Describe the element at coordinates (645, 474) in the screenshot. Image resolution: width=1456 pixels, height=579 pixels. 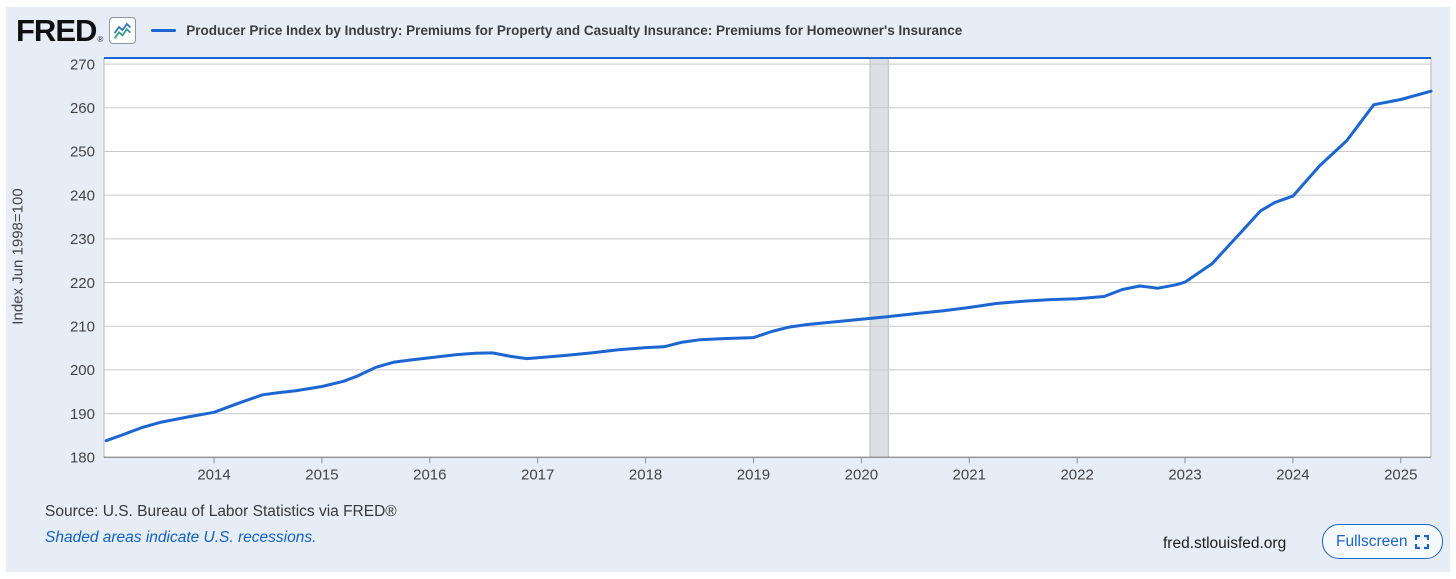
I see `svg-text: 2018` at that location.